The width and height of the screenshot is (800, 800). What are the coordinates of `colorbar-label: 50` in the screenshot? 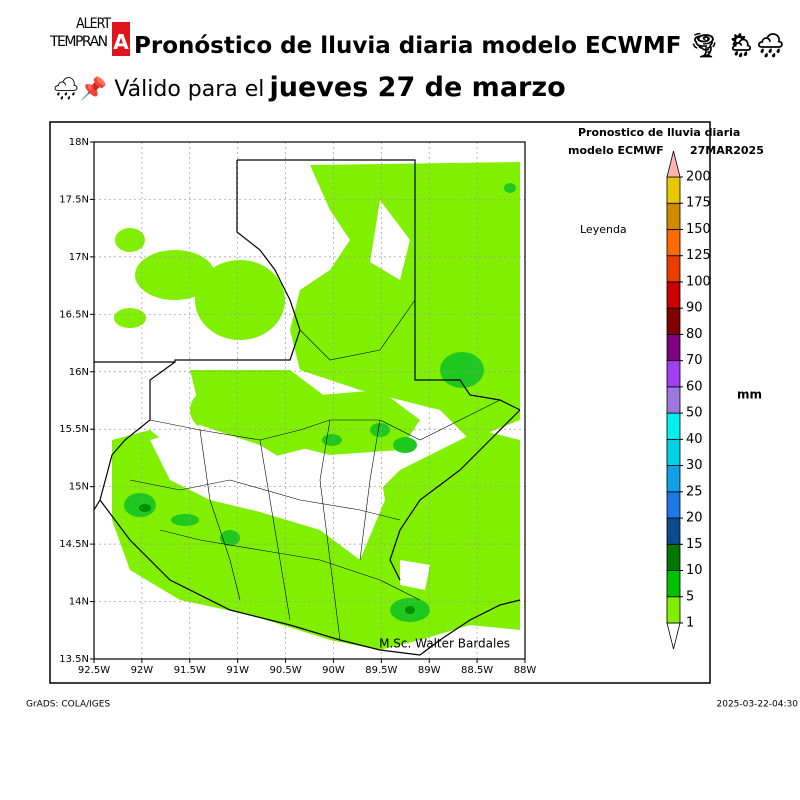 It's located at (694, 413).